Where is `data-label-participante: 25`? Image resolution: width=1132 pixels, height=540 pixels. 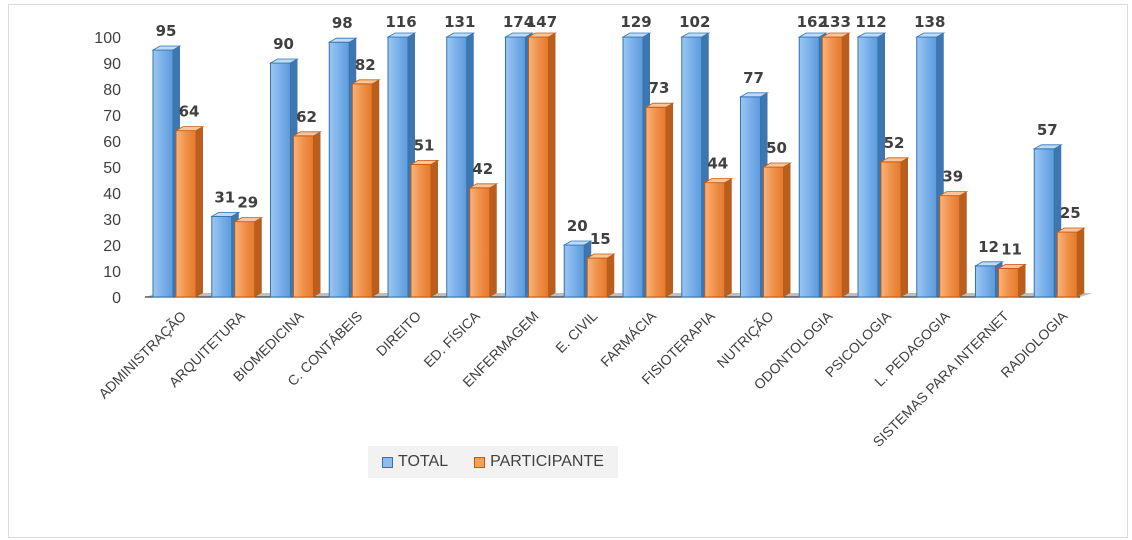 data-label-participante: 25 is located at coordinates (1070, 213).